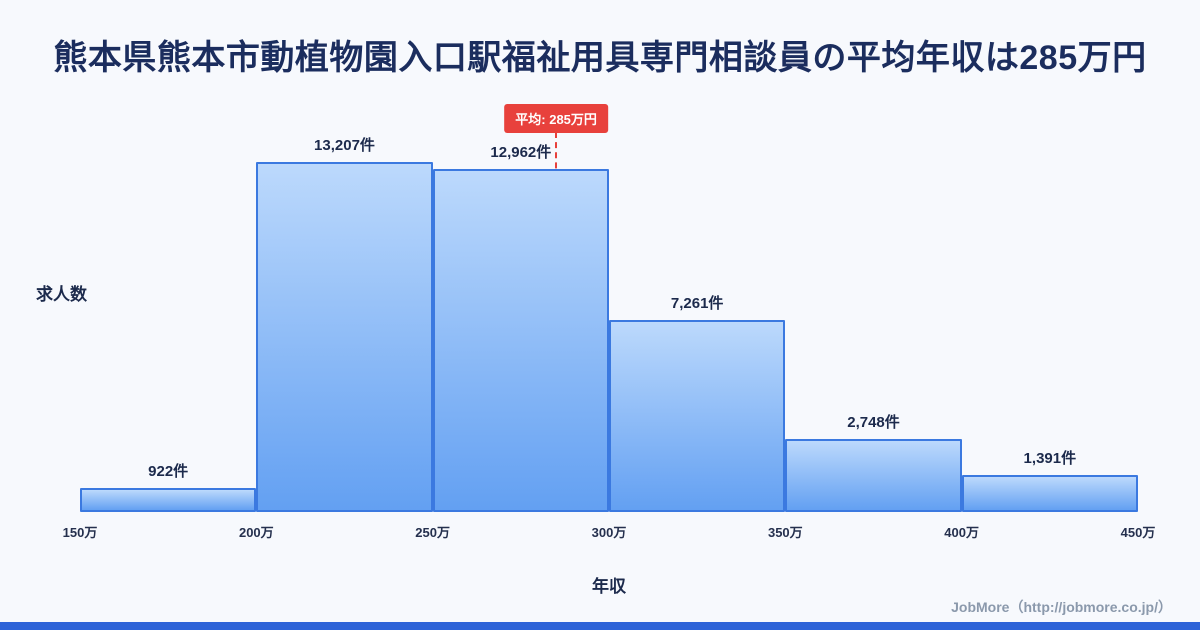 The width and height of the screenshot is (1200, 630). Describe the element at coordinates (168, 471) in the screenshot. I see `bar-value-label: 922件` at that location.